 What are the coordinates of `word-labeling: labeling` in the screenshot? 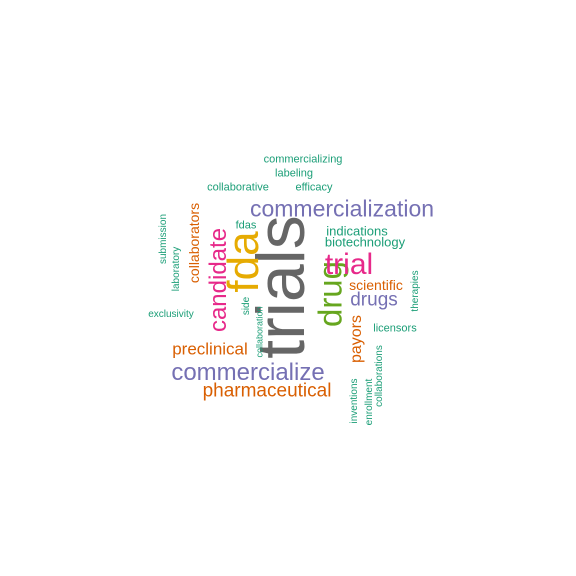 It's located at (294, 173).